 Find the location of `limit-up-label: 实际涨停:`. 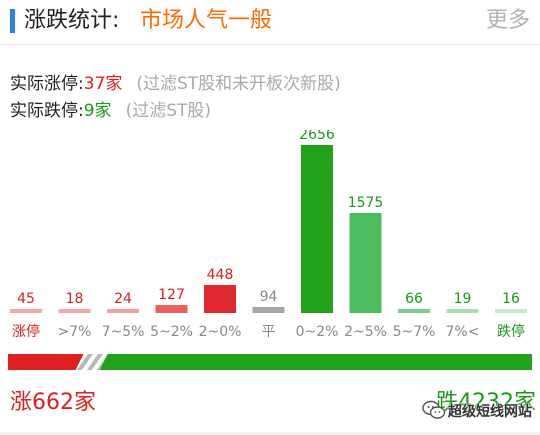

limit-up-label: 实际涨停: is located at coordinates (47, 84).